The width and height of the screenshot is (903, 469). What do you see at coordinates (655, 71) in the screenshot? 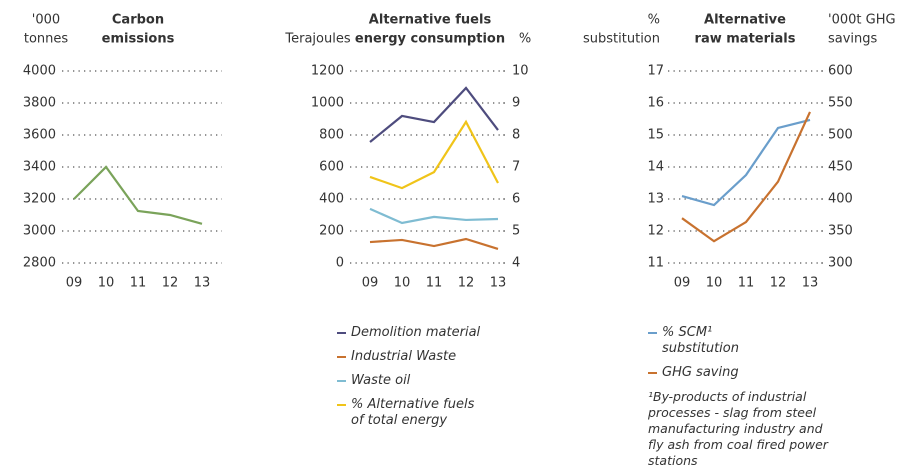
I see `y-tick-label: 17` at bounding box center [655, 71].